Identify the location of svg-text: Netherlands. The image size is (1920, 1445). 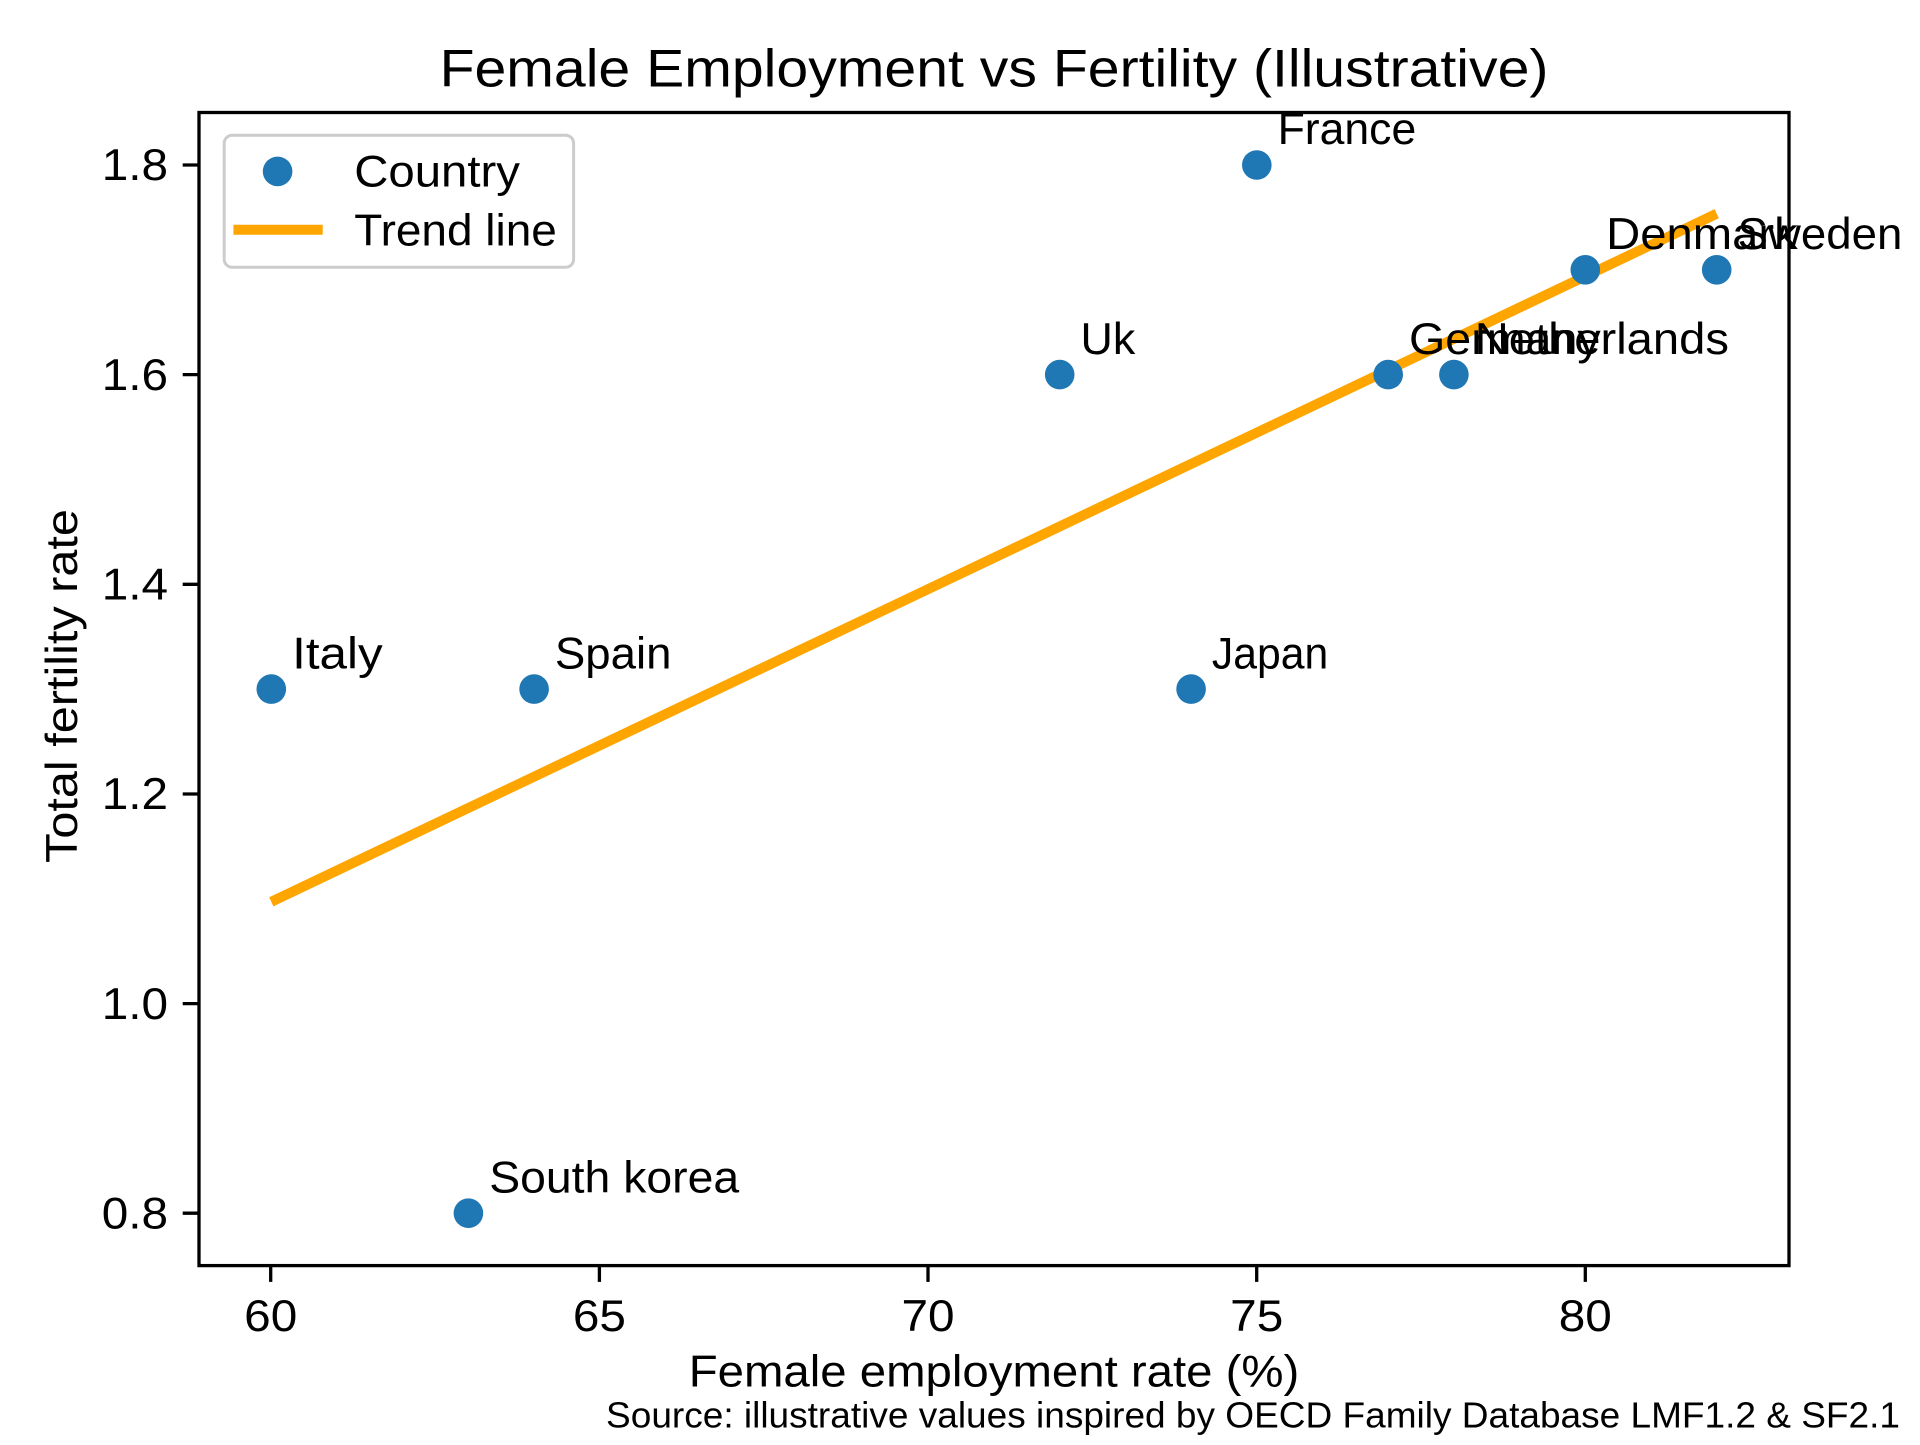
(1602, 338).